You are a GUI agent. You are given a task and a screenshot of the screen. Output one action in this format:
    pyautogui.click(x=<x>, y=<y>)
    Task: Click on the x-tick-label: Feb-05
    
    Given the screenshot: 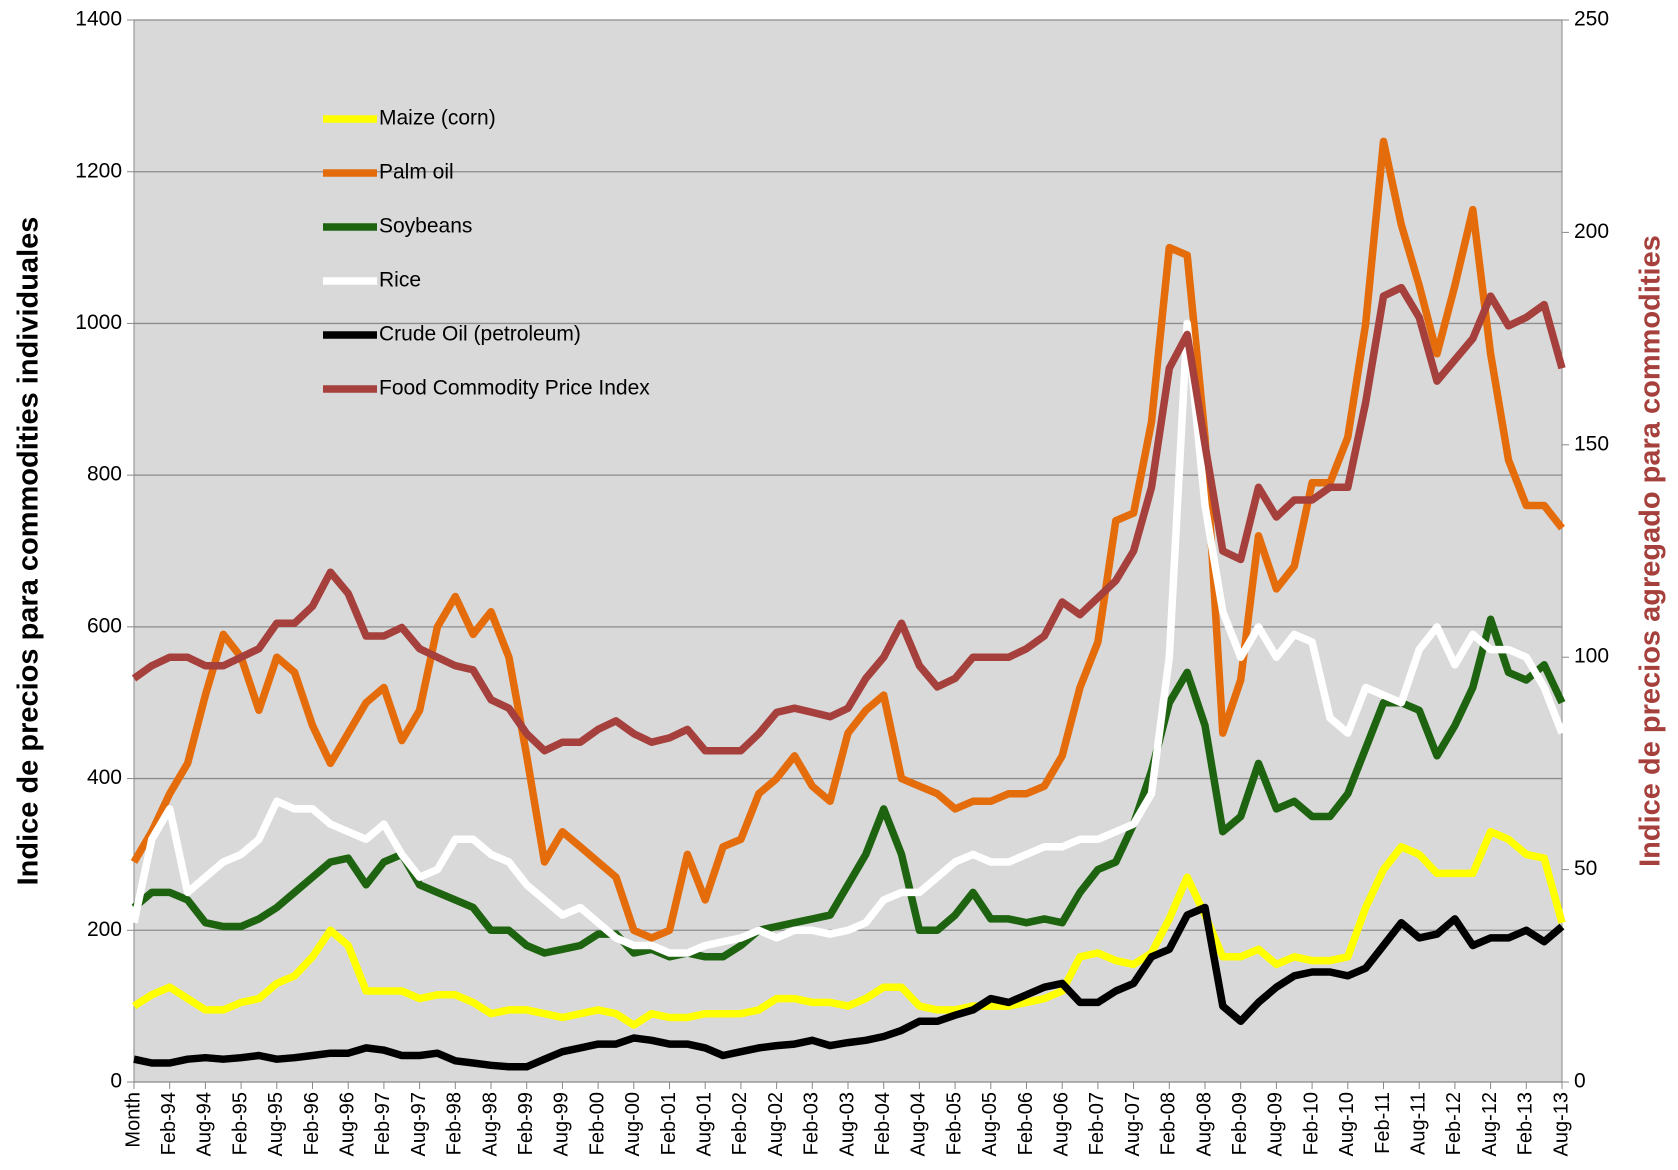 What is the action you would take?
    pyautogui.click(x=954, y=1123)
    